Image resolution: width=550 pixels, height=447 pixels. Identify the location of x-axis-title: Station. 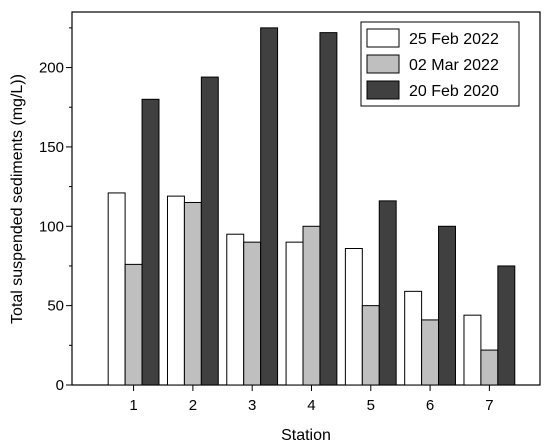
(306, 435).